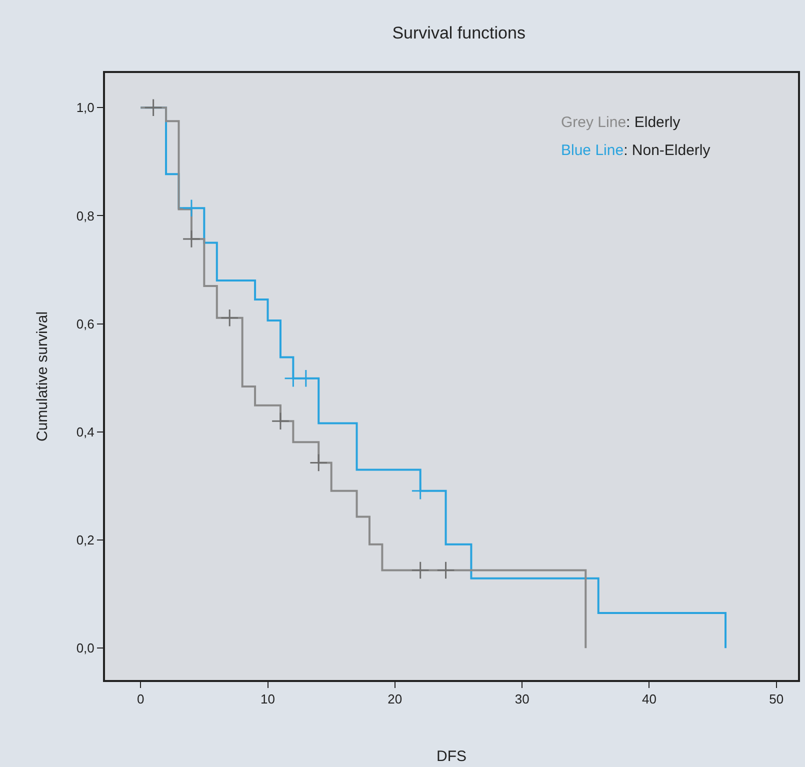 This screenshot has width=805, height=767. What do you see at coordinates (621, 122) in the screenshot?
I see `annotation: Grey Line: Elderly` at bounding box center [621, 122].